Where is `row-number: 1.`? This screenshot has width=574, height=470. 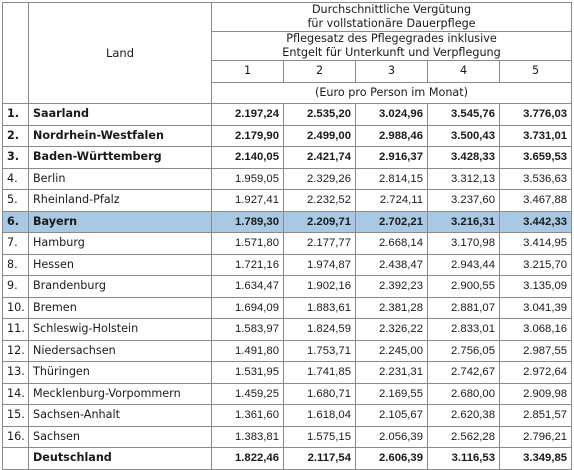
row-number: 1. is located at coordinates (15, 114).